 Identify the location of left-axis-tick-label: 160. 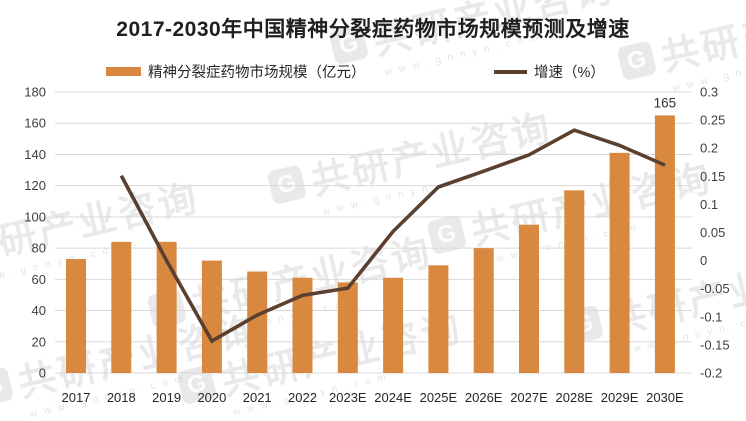
(35, 123).